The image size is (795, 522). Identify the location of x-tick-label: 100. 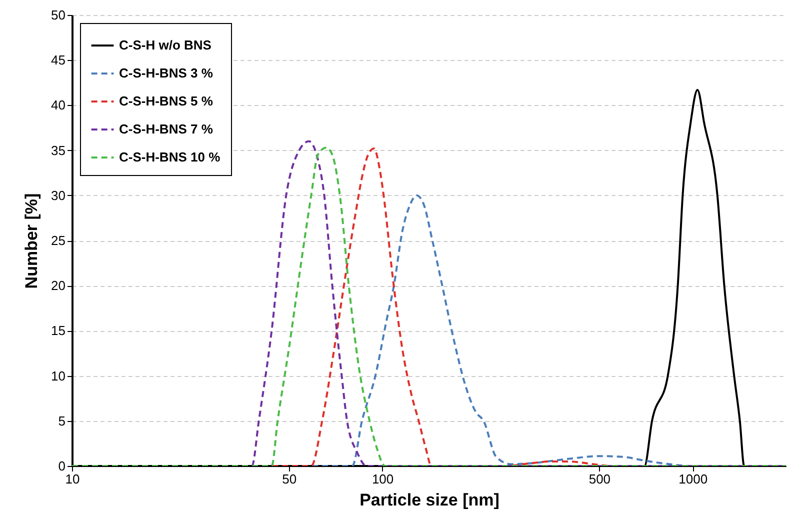
(383, 479).